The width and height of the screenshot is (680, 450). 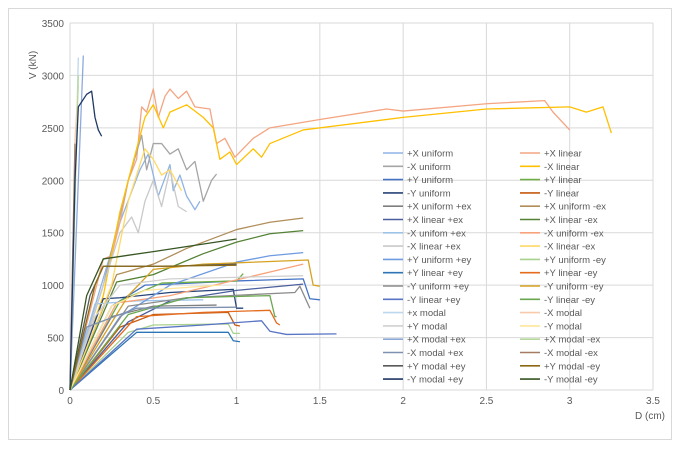 I want to click on legend-label: -X uniform, so click(x=429, y=167).